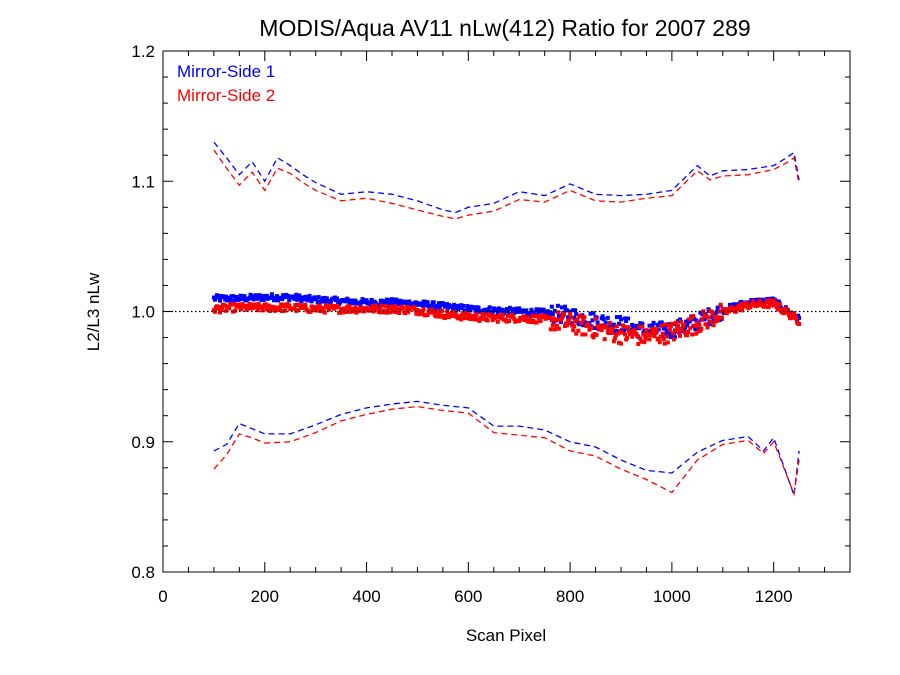  I want to click on series-mirror-side-2-upper-bound-line, so click(506, 184).